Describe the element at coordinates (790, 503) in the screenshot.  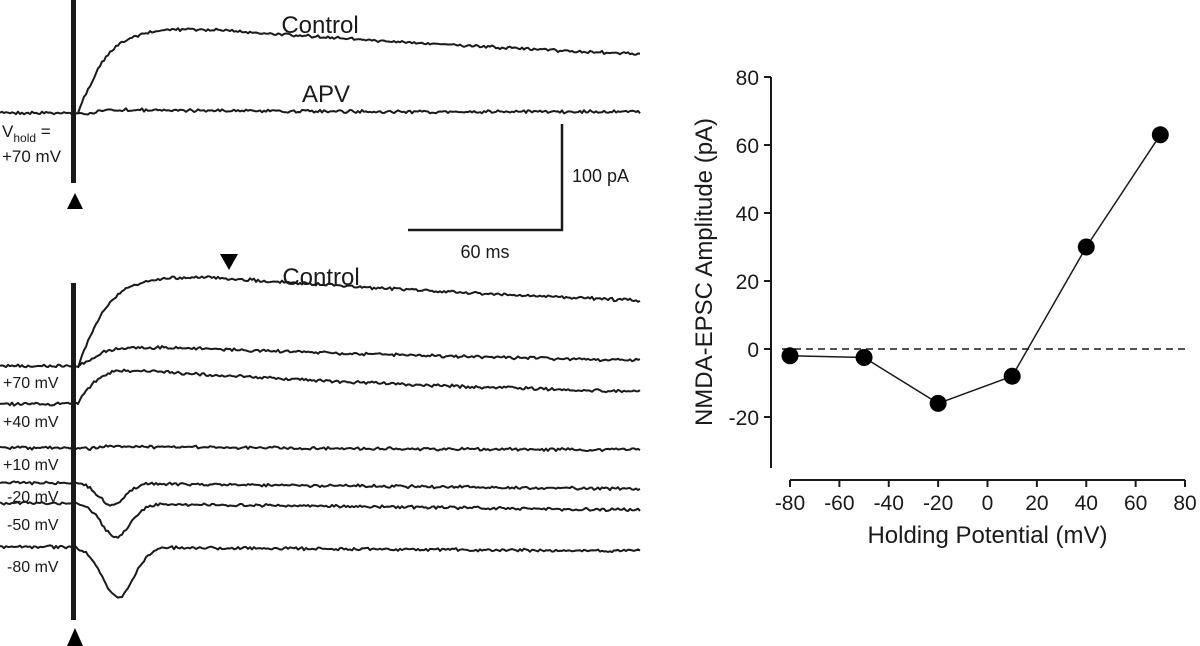
I see `x-tick-label: -80` at that location.